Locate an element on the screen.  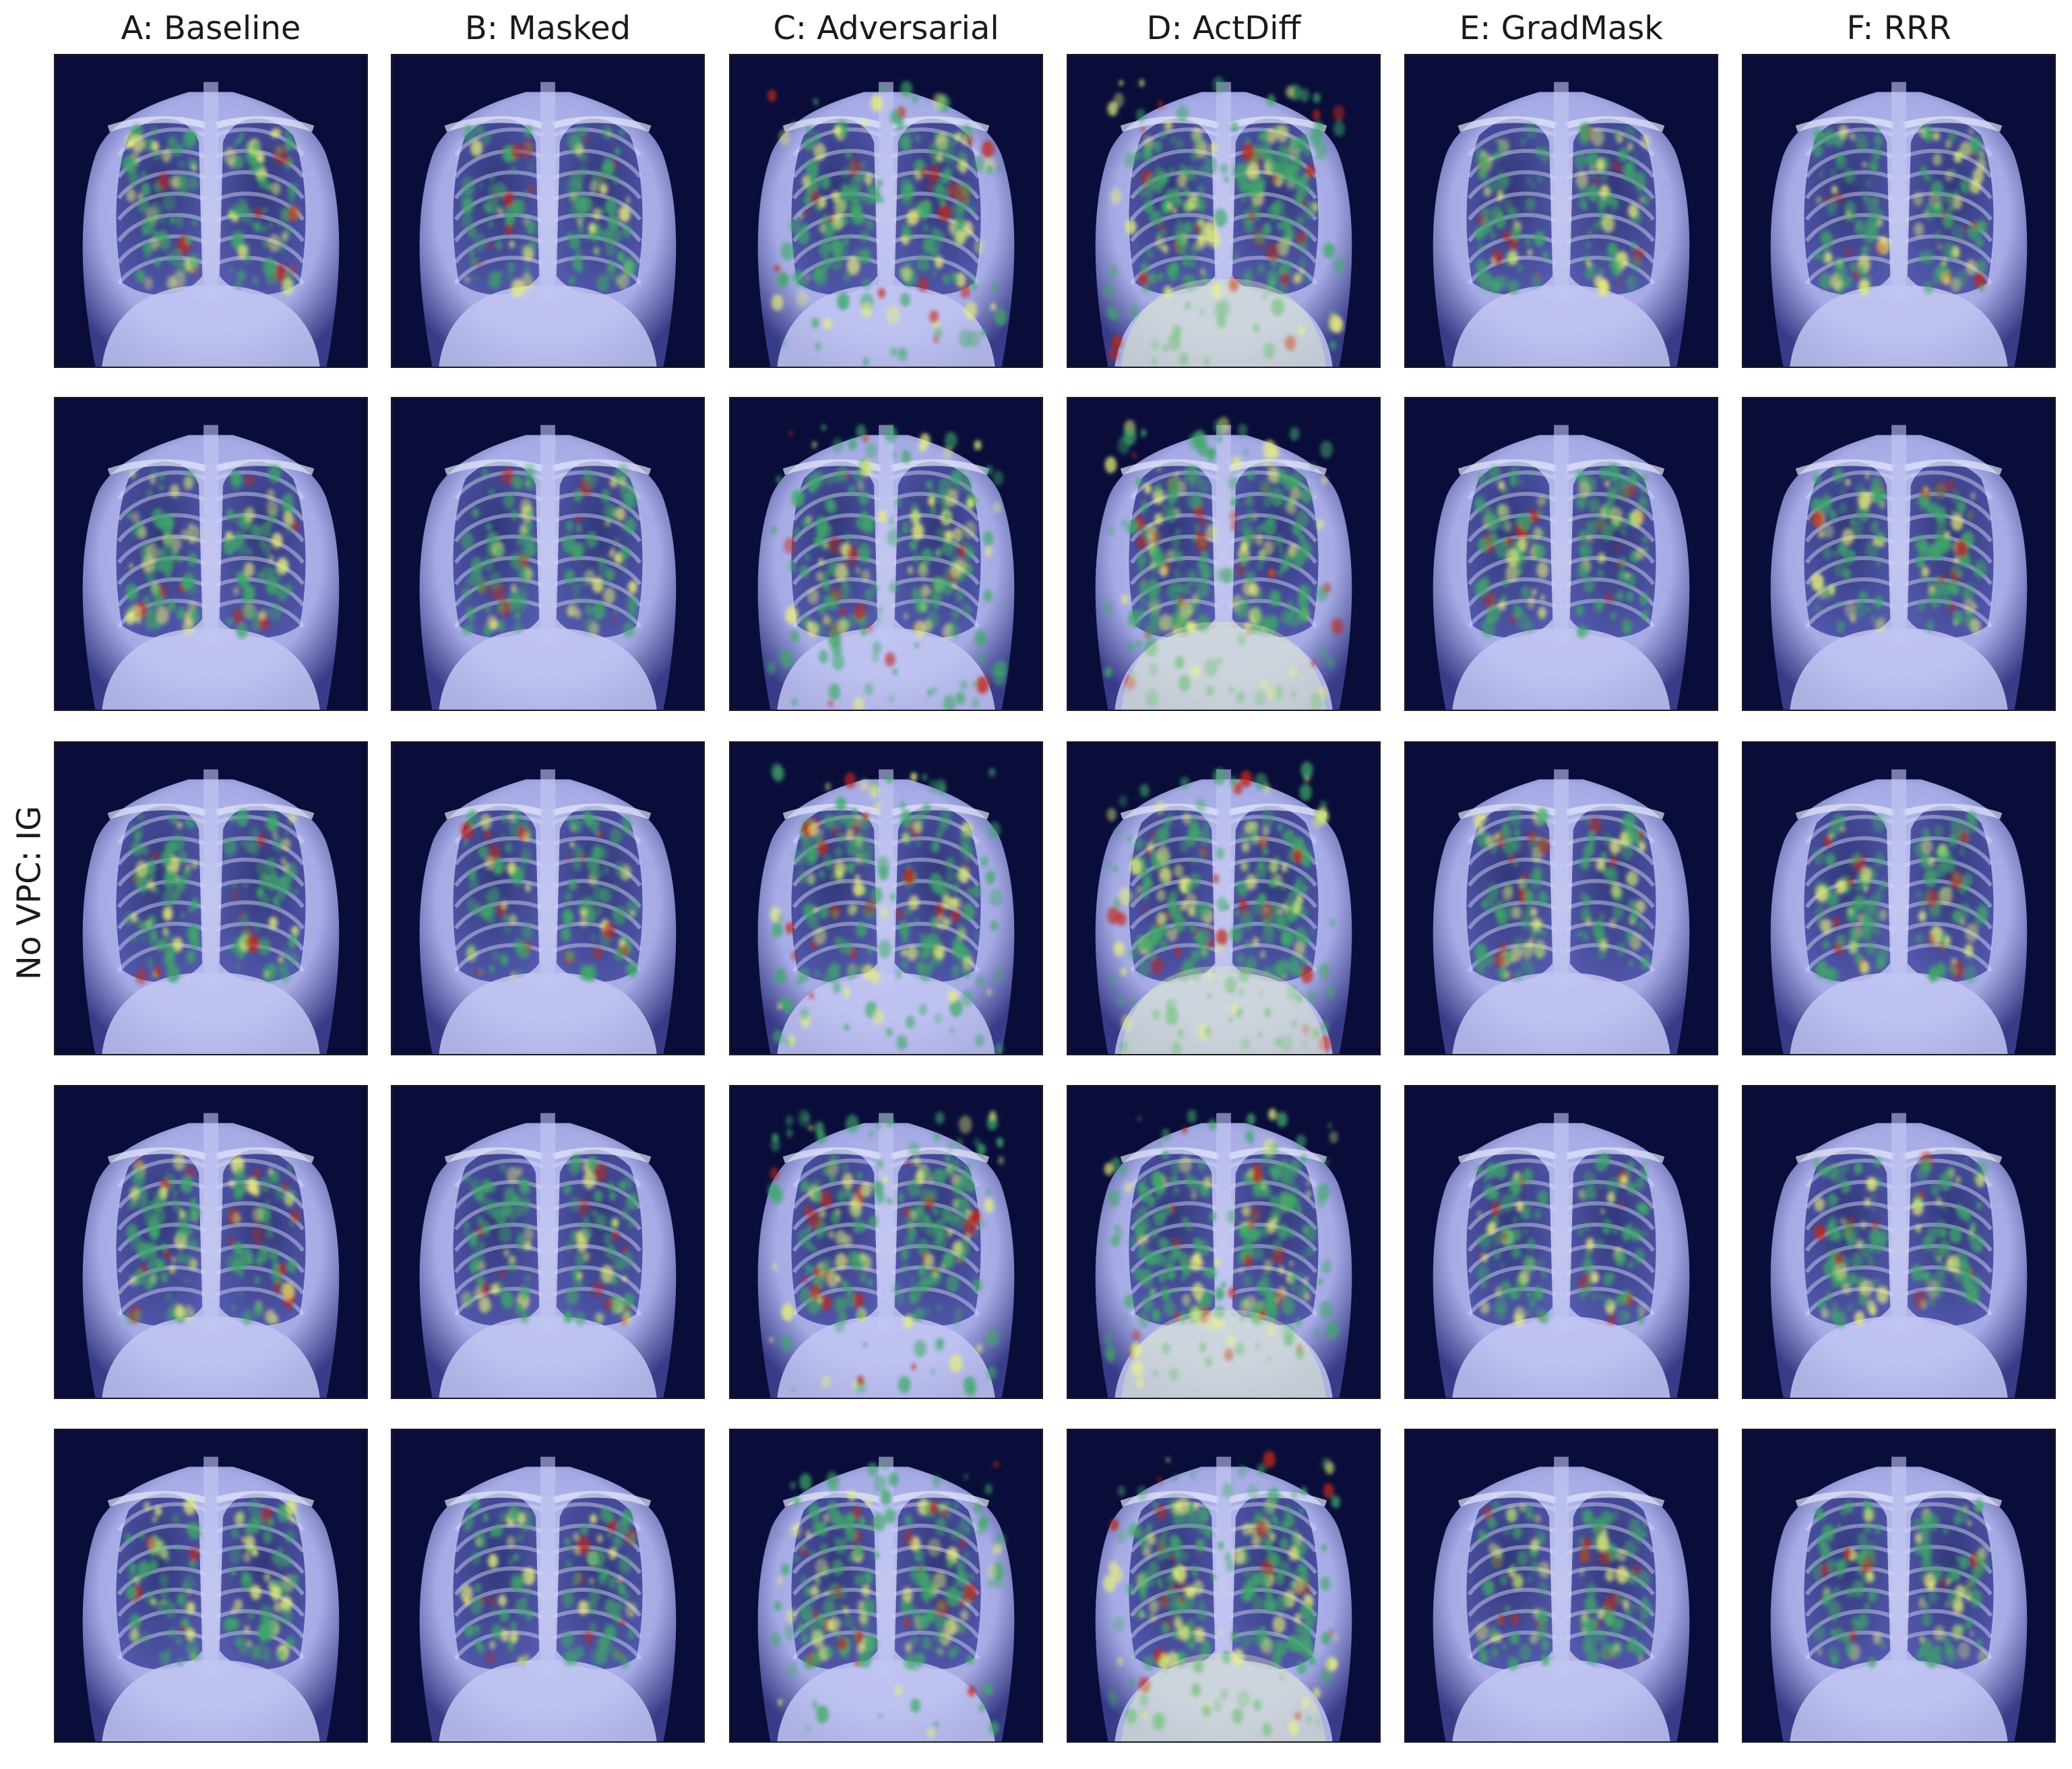
column-title-masked: B: Masked is located at coordinates (547, 28).